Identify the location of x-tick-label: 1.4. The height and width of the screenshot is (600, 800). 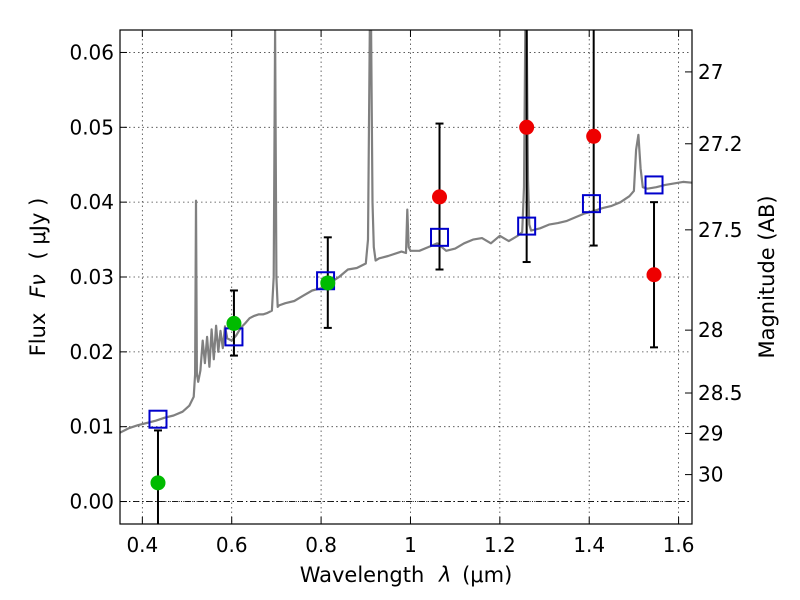
(589, 545).